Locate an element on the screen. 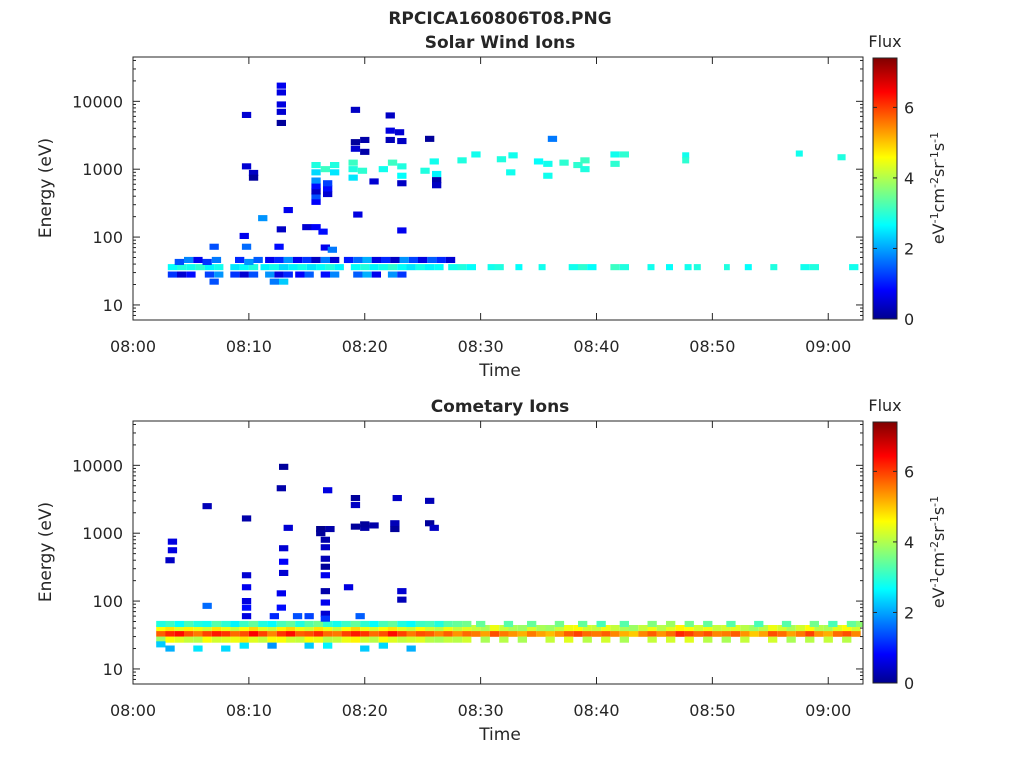 This screenshot has width=1024, height=768. units-base: eV is located at coordinates (938, 233).